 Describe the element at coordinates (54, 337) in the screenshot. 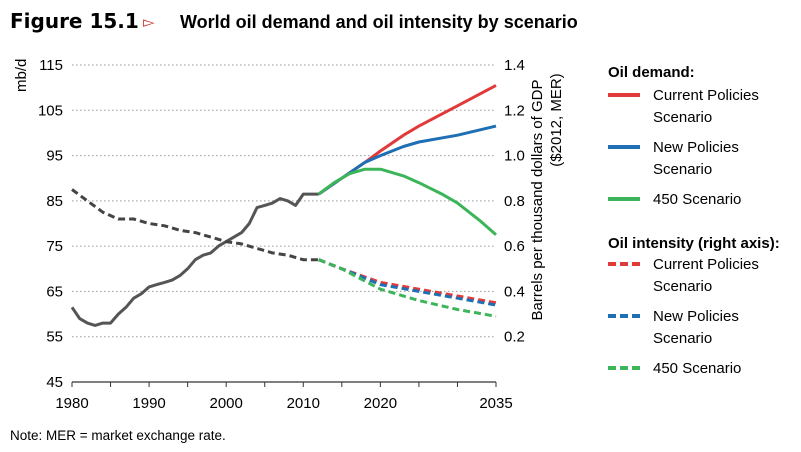

I see `y-left-tick-label: 55` at that location.